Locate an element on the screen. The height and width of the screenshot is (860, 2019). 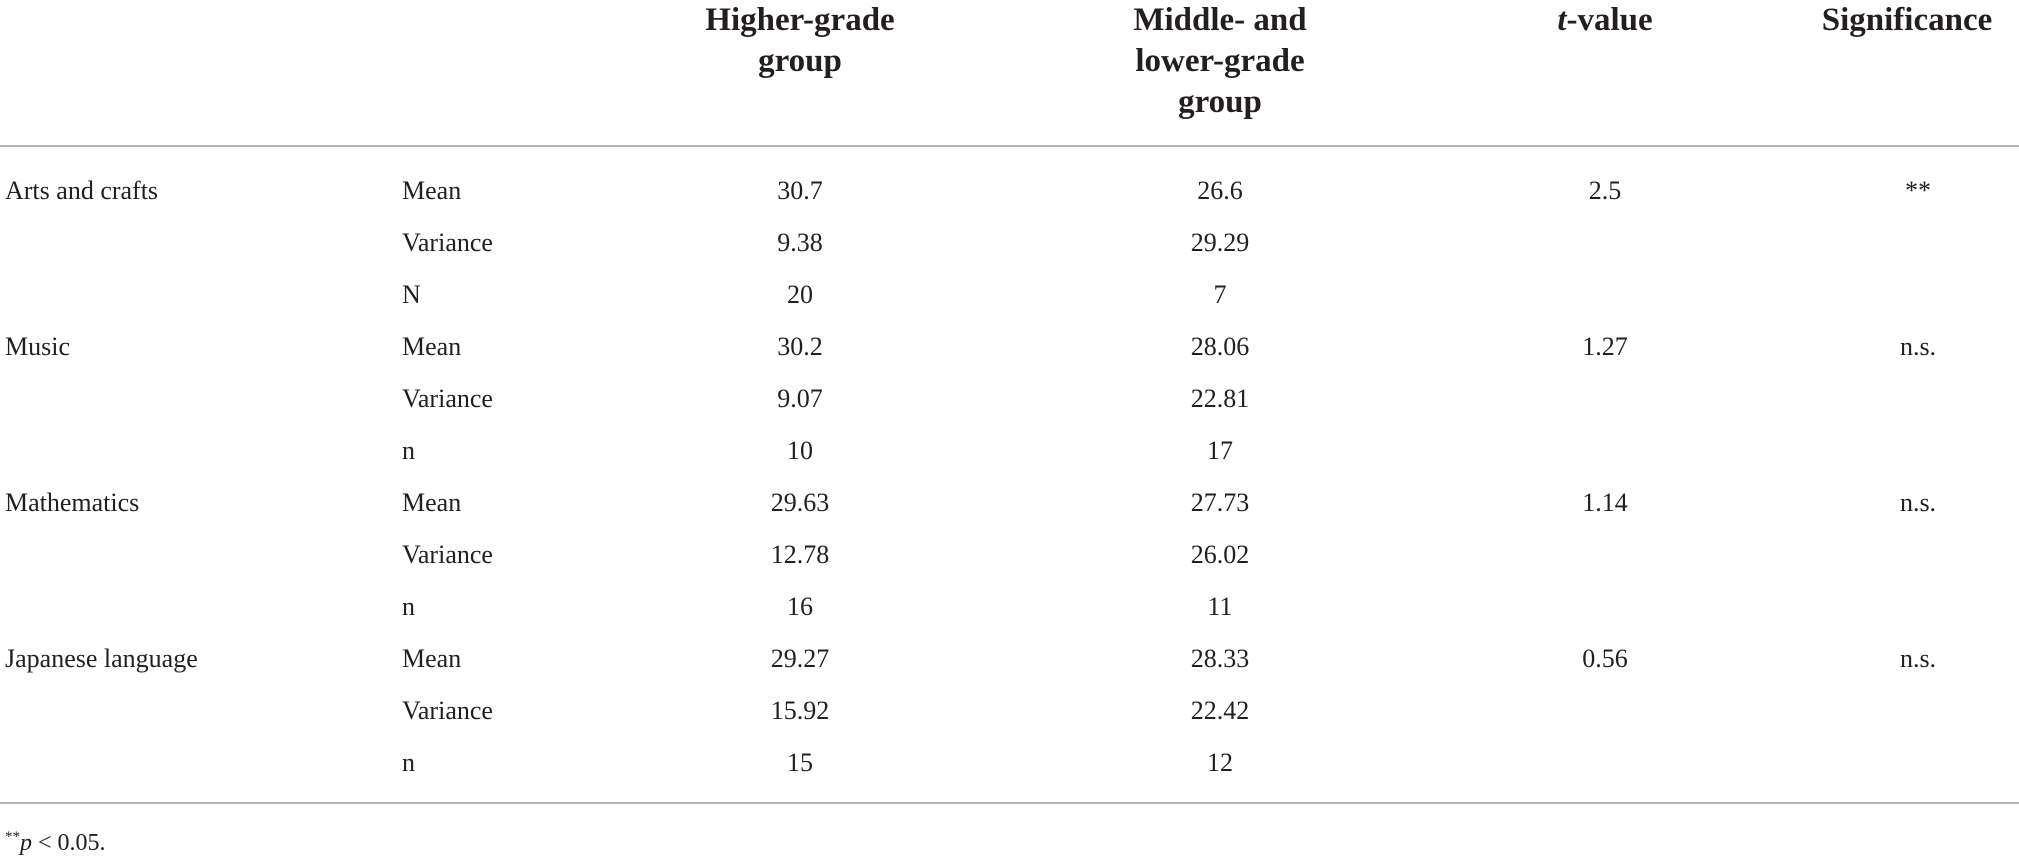
cell-t-value: 0.56 is located at coordinates (1605, 658).